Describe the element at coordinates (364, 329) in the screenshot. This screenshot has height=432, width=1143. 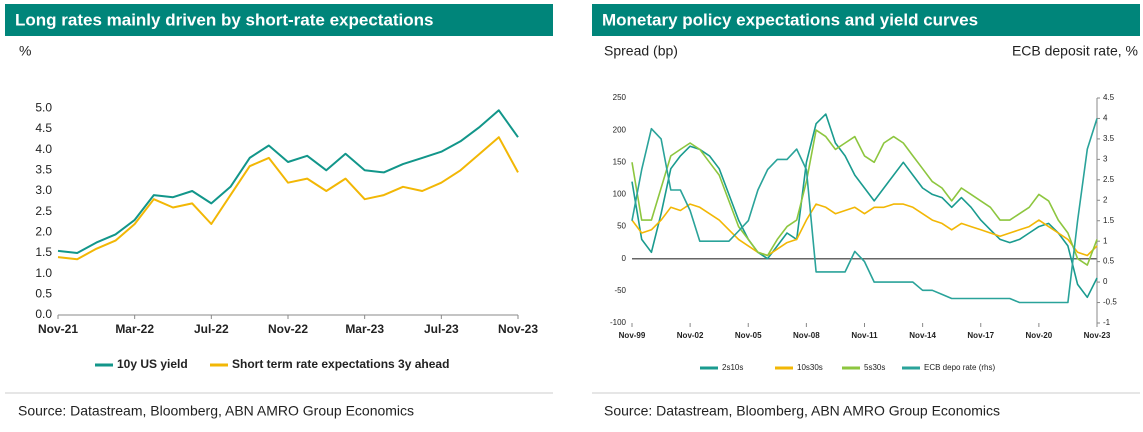
I see `x-tick-label: Mar-23` at that location.